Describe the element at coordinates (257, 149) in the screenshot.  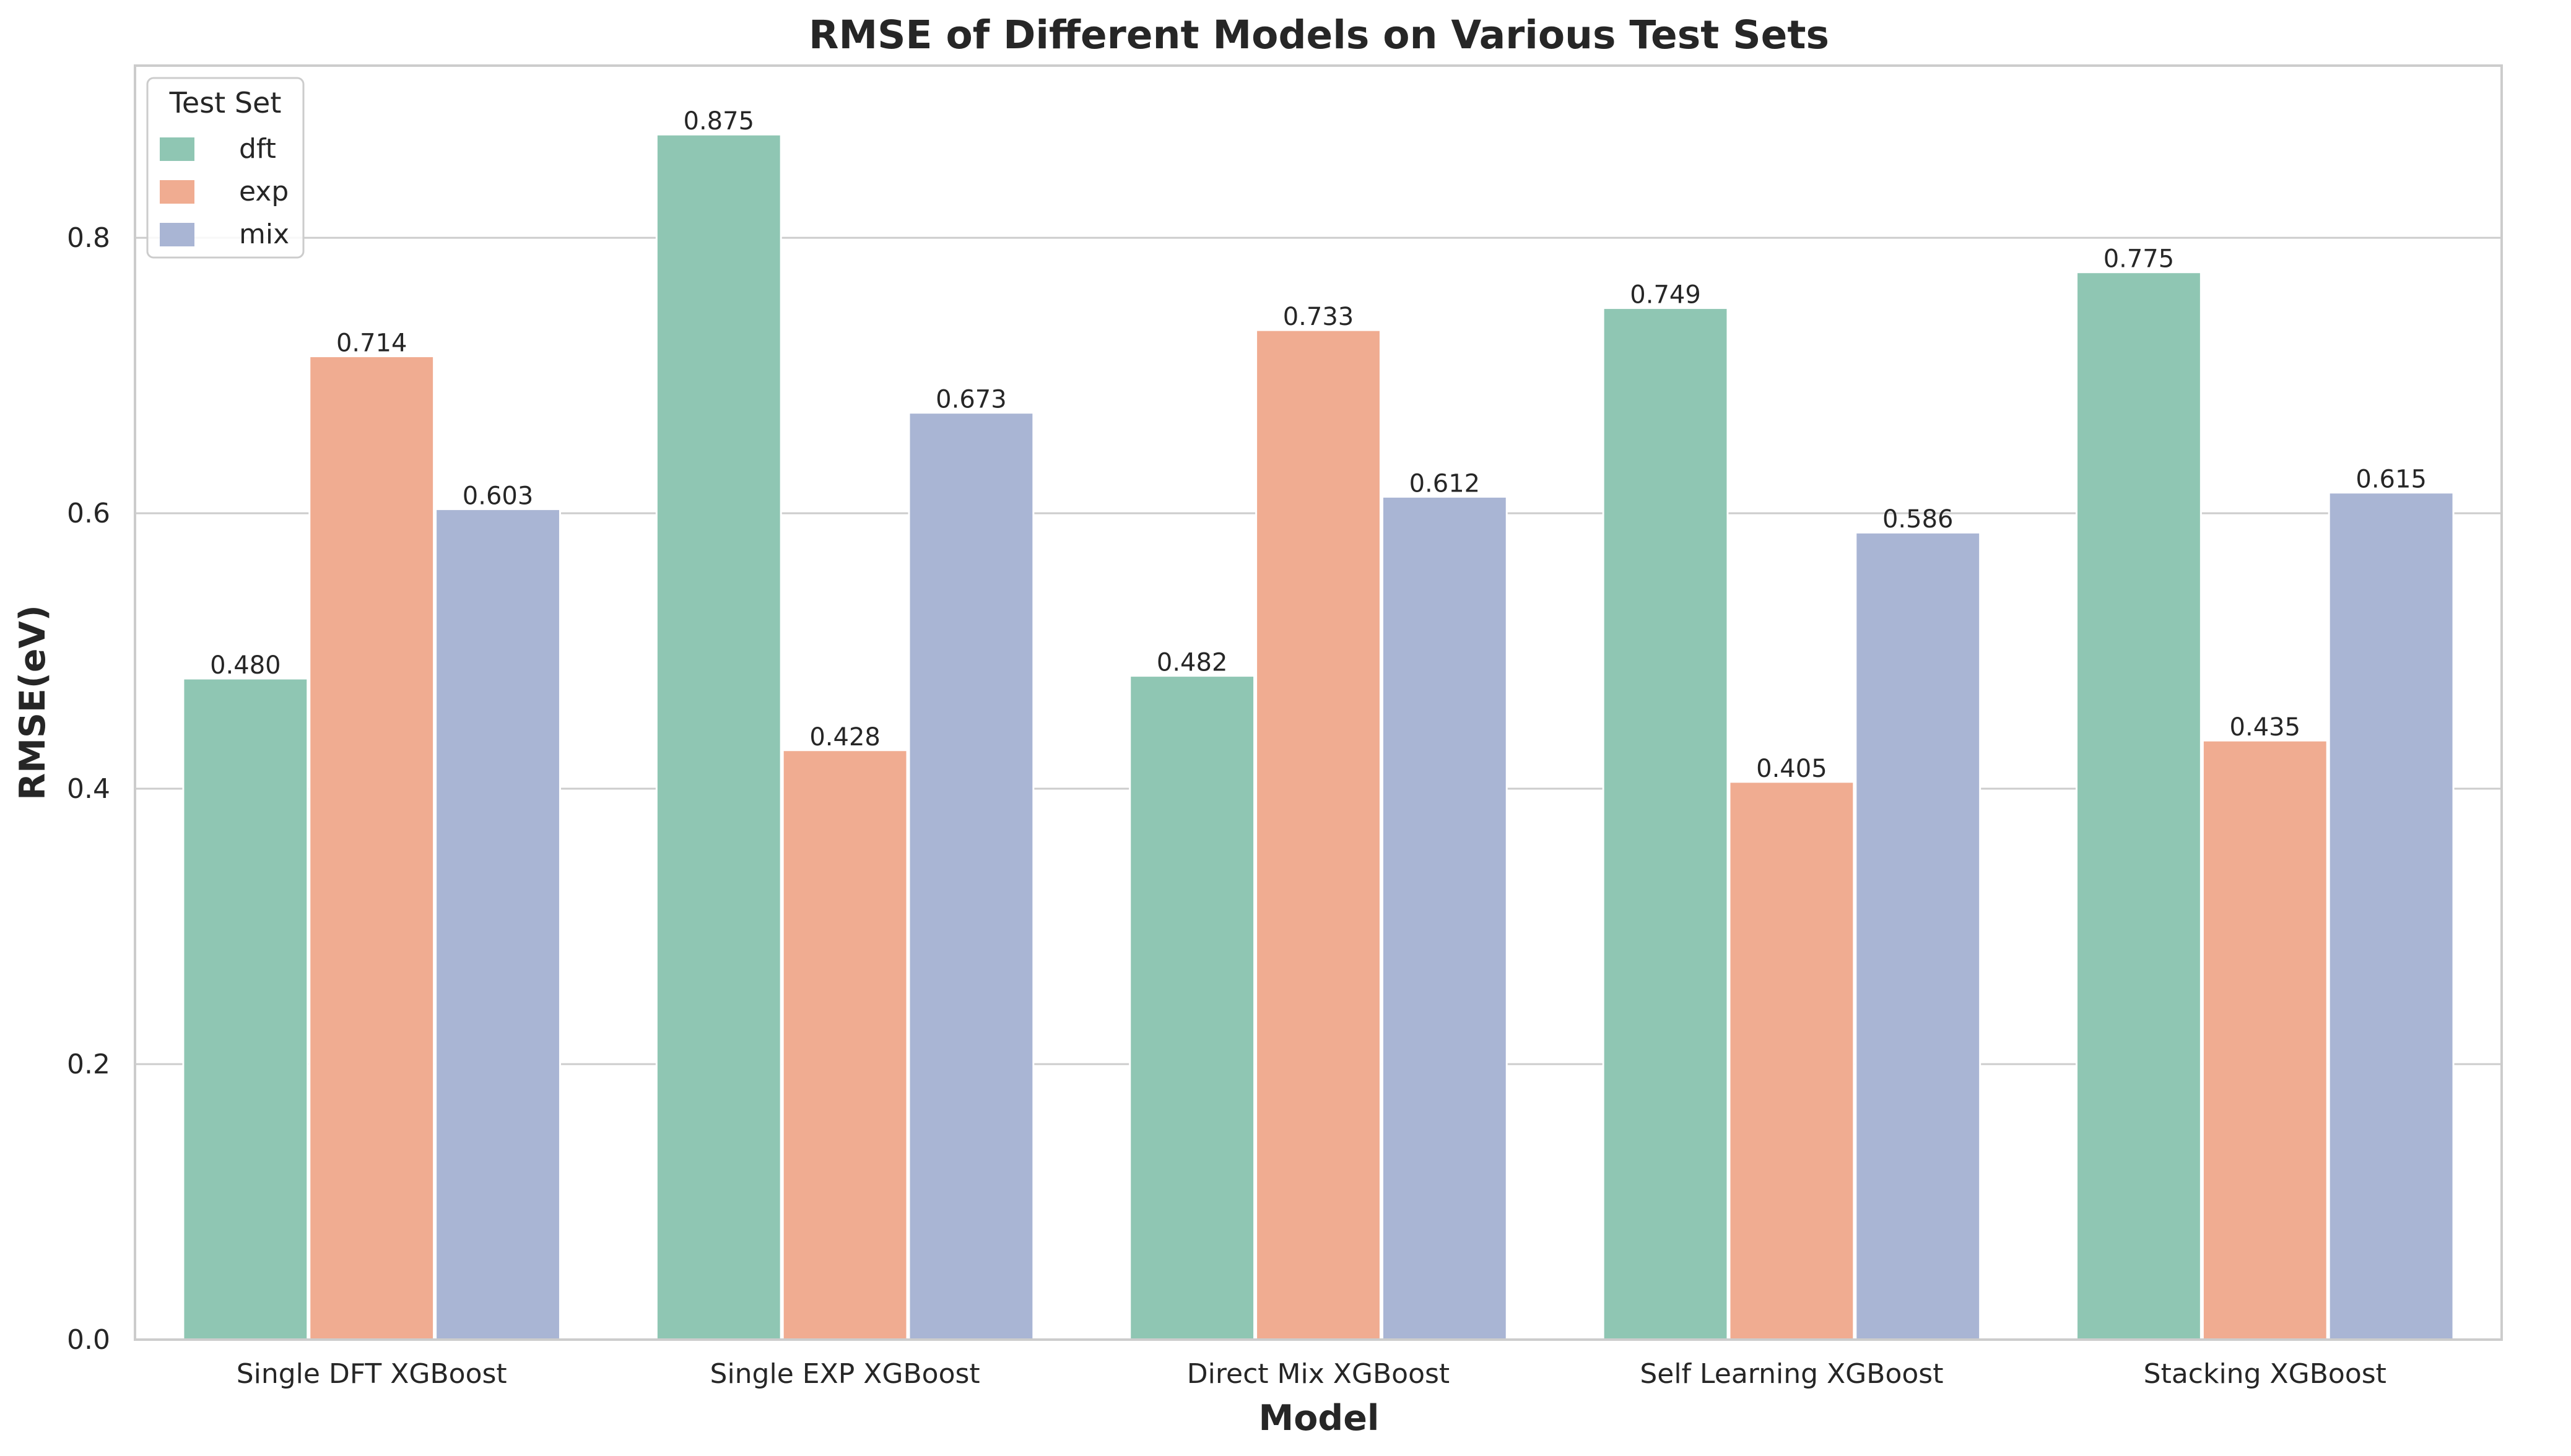
I see `legend-label-dft: dft` at that location.